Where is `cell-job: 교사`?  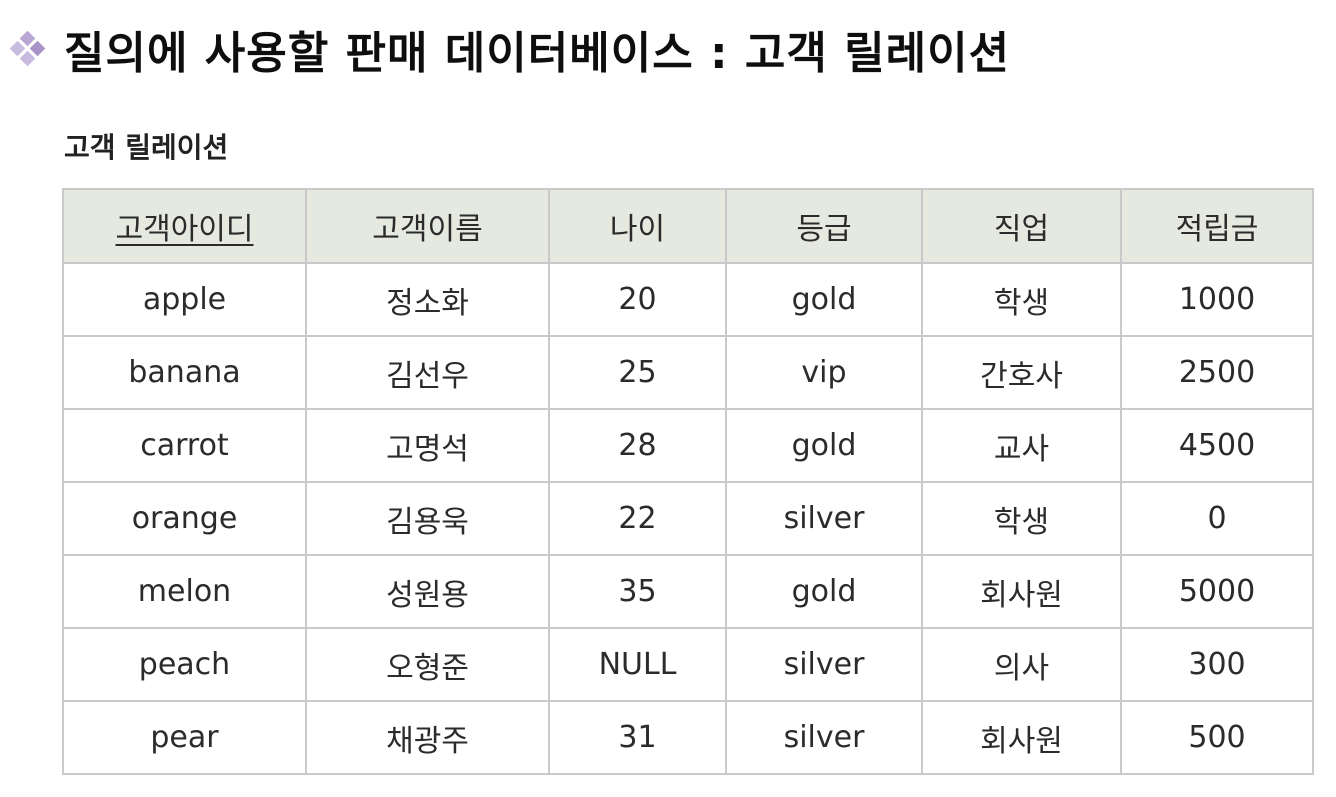 cell-job: 교사 is located at coordinates (1021, 445).